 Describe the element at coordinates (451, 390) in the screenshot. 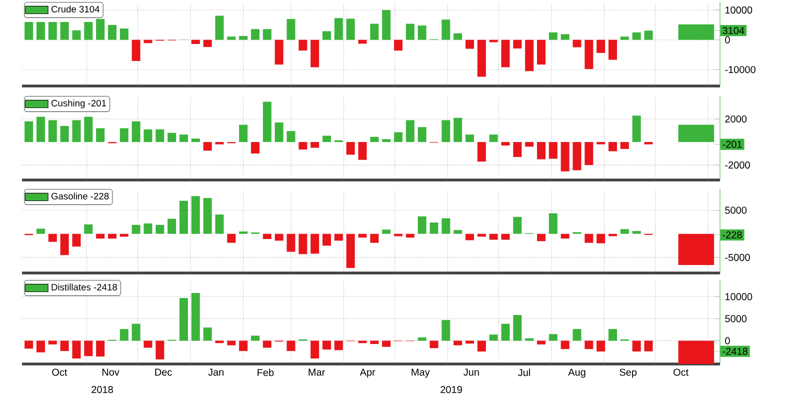

I see `text: 2019` at that location.